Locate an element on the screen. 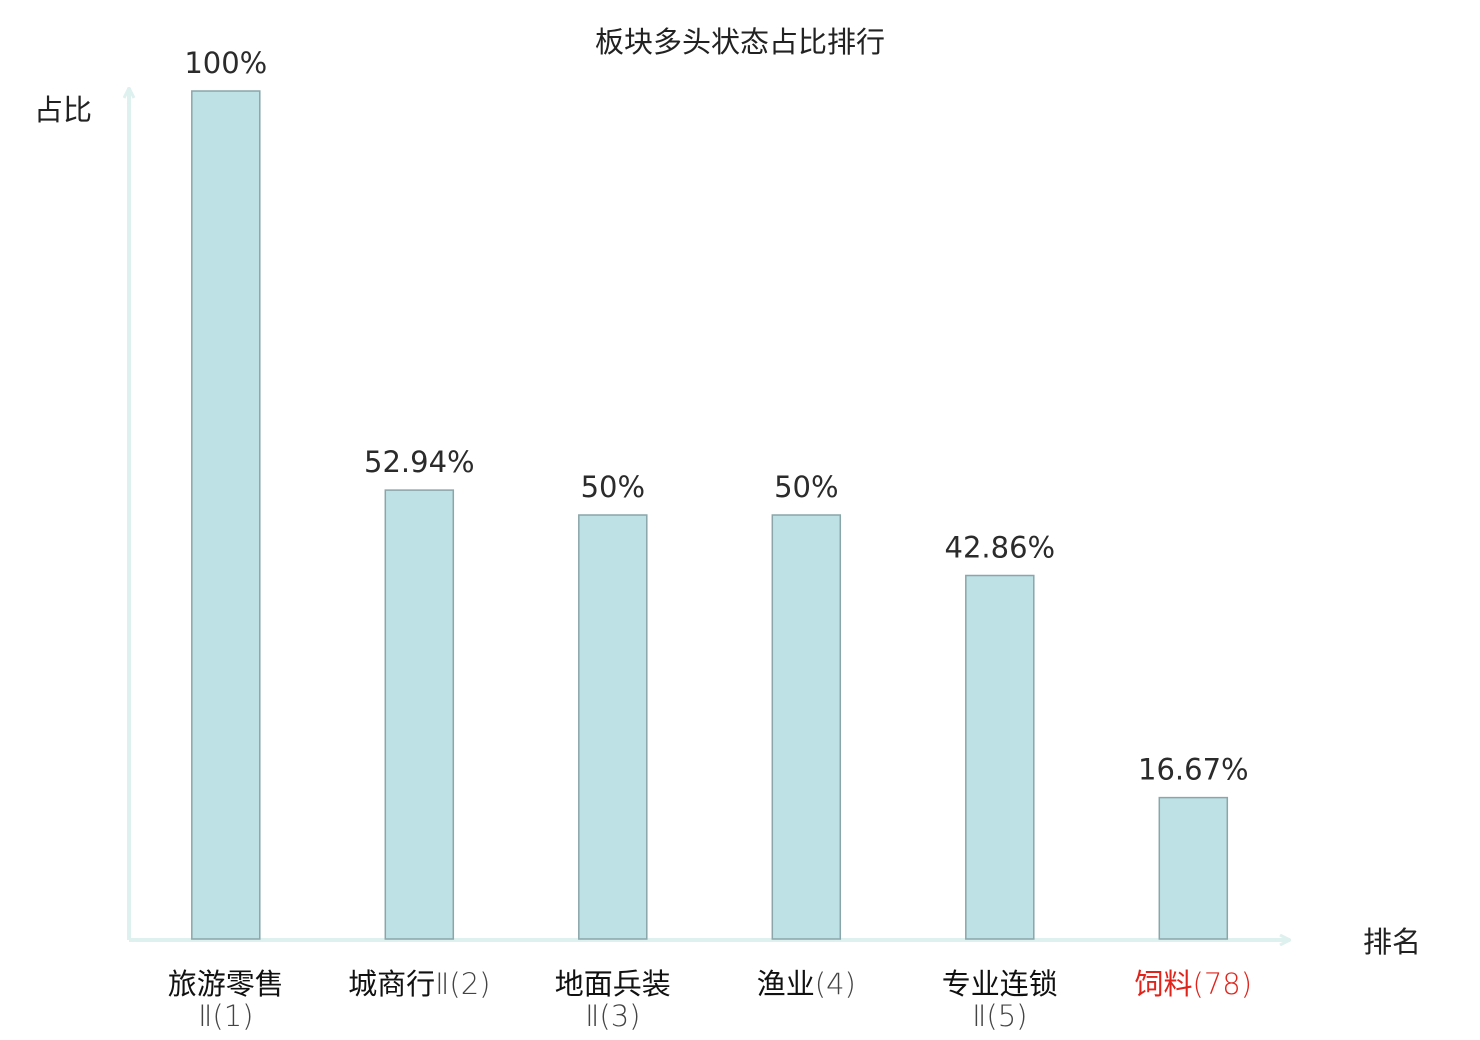 Image resolution: width=1480 pixels, height=1040 pixels. x-tick-label: 饲料(78) is located at coordinates (1194, 984).